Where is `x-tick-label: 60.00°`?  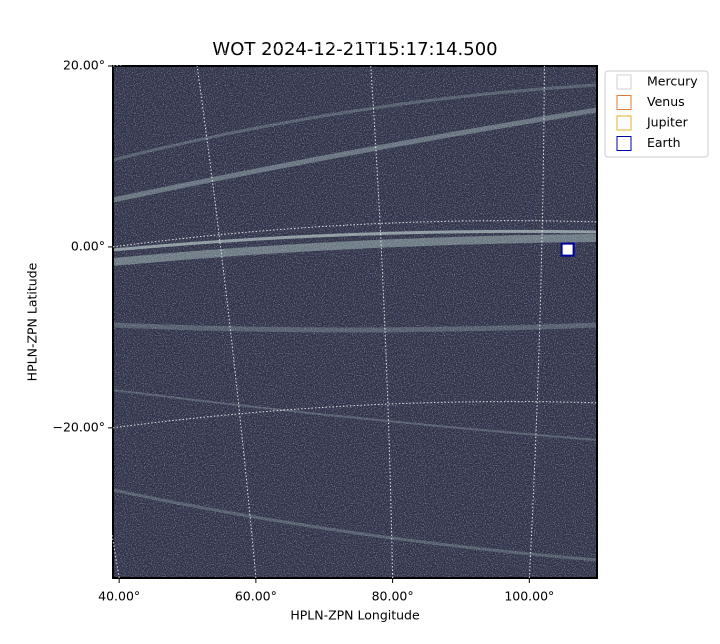
x-tick-label: 60.00° is located at coordinates (256, 596).